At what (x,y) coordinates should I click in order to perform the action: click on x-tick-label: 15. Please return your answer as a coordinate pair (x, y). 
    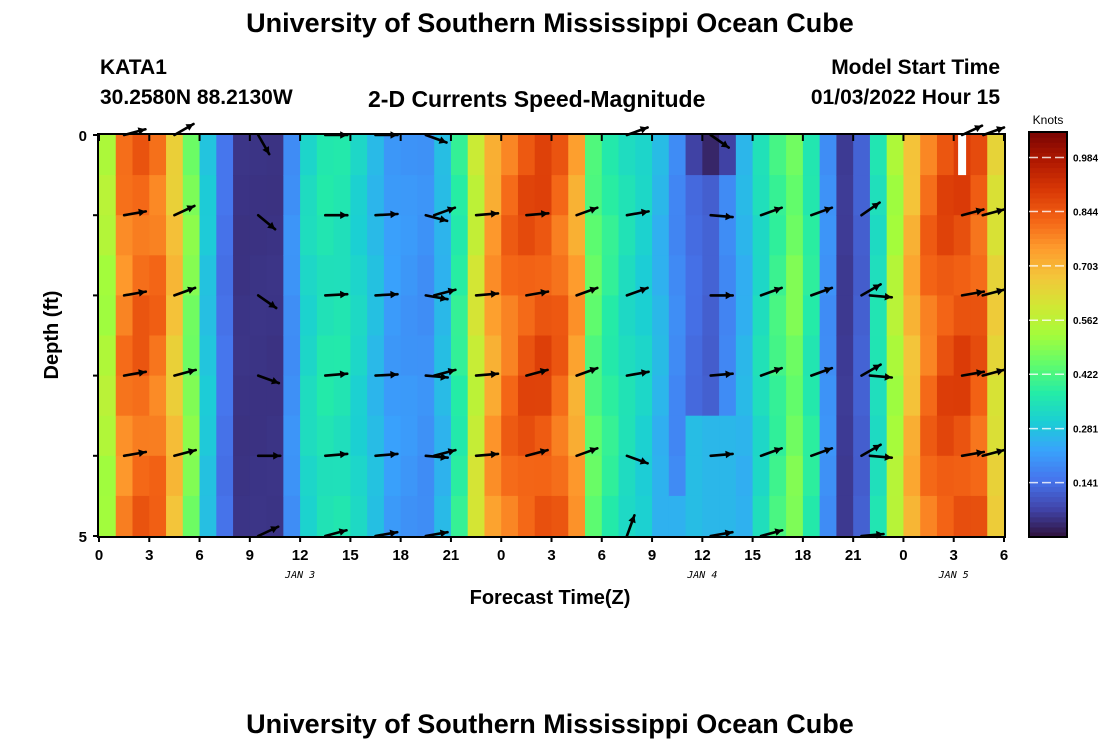
    Looking at the image, I should click on (752, 555).